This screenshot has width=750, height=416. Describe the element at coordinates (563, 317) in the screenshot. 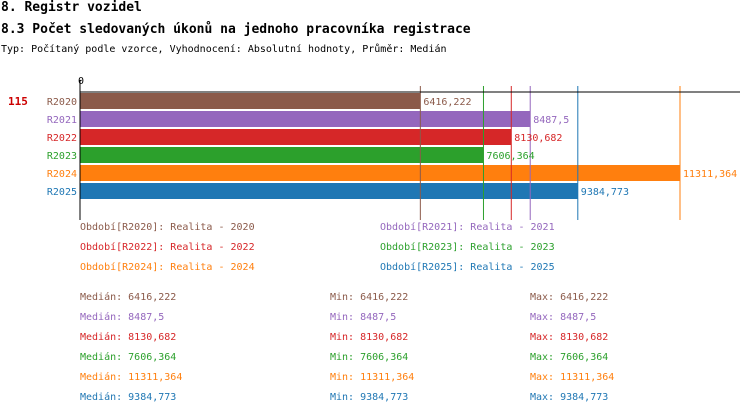

I see `stat-max: Max: 8487,5` at that location.